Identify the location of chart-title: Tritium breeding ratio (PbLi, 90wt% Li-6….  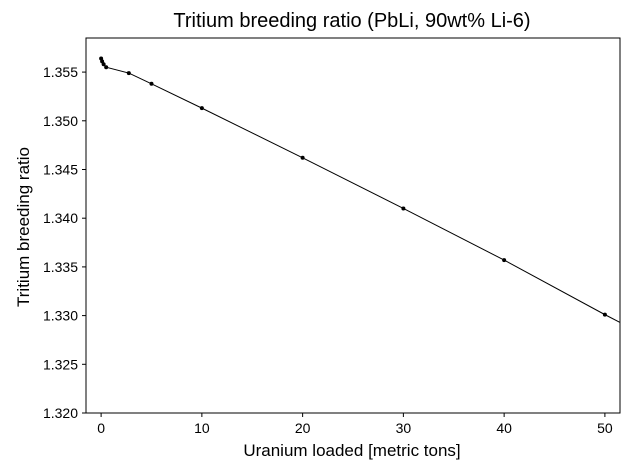
(351, 21).